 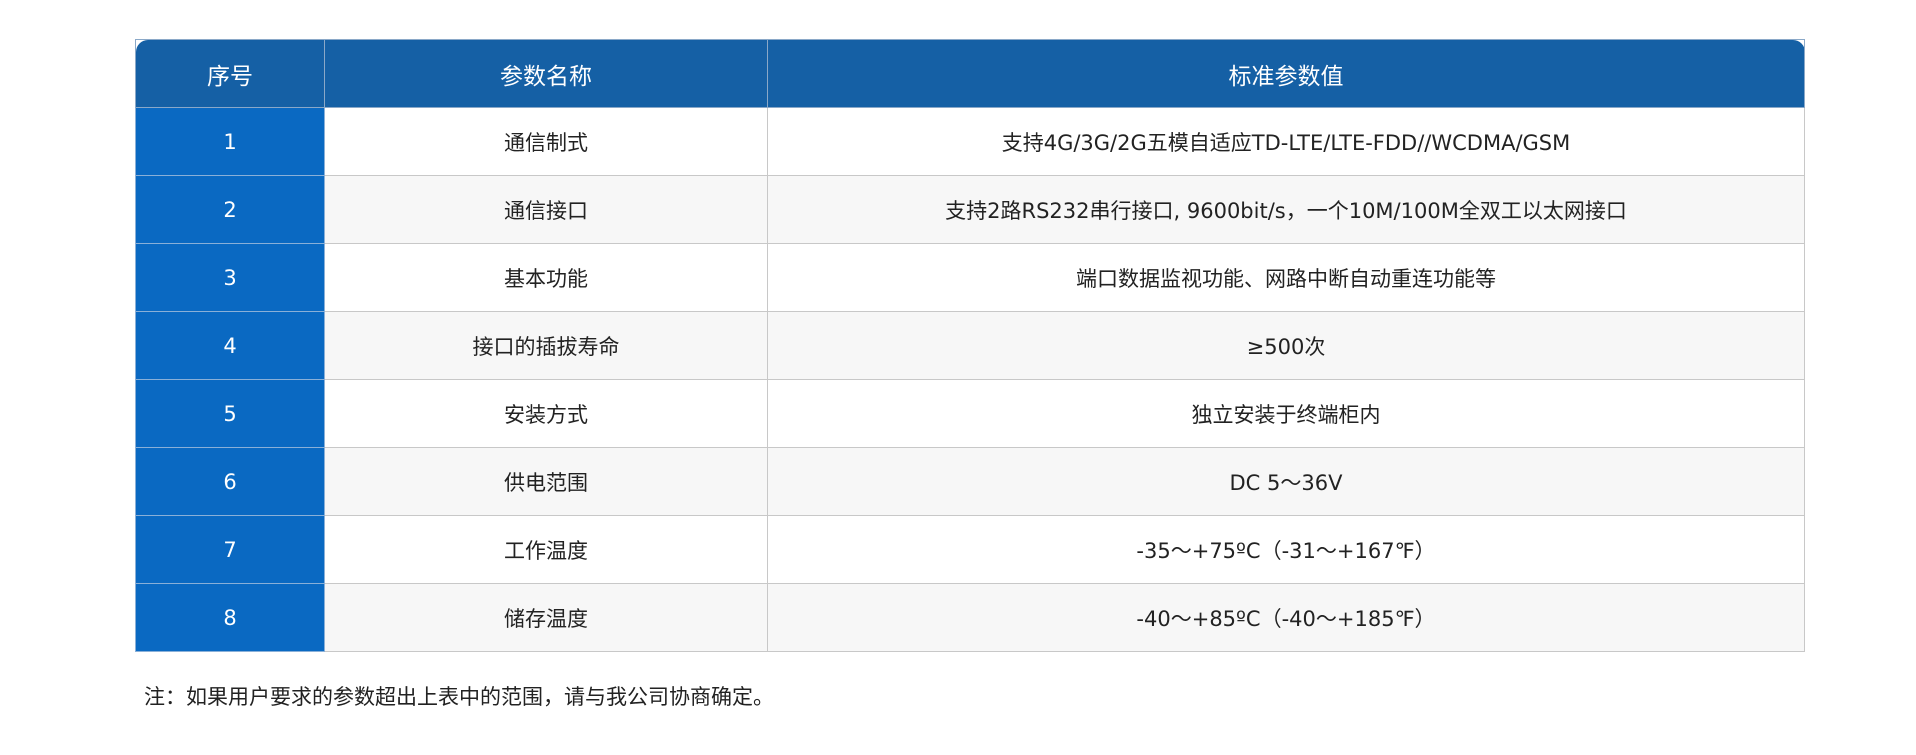 I want to click on row-param-name: 储存温度, so click(x=546, y=617).